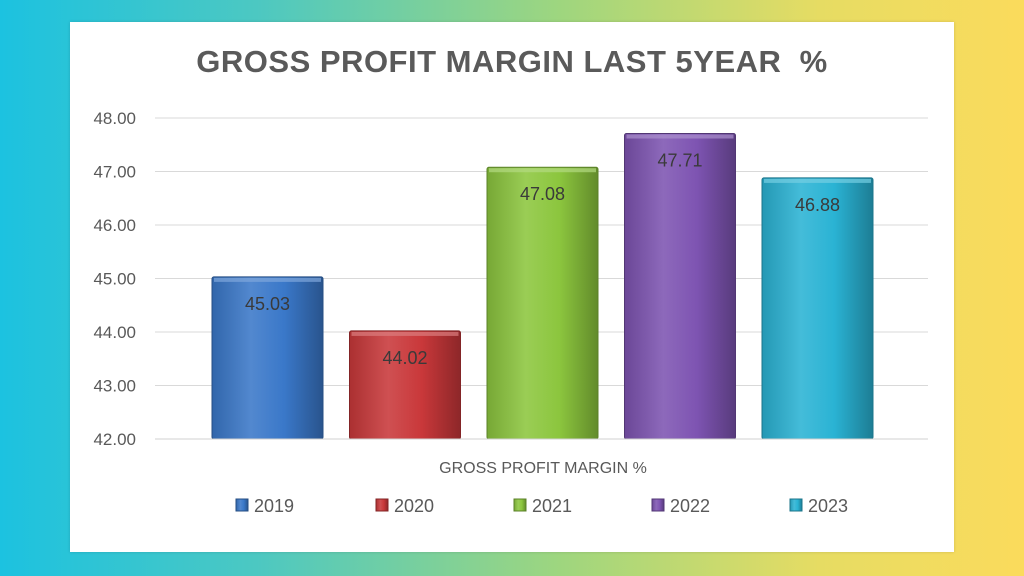  Describe the element at coordinates (817, 308) in the screenshot. I see `bar-2023` at that location.